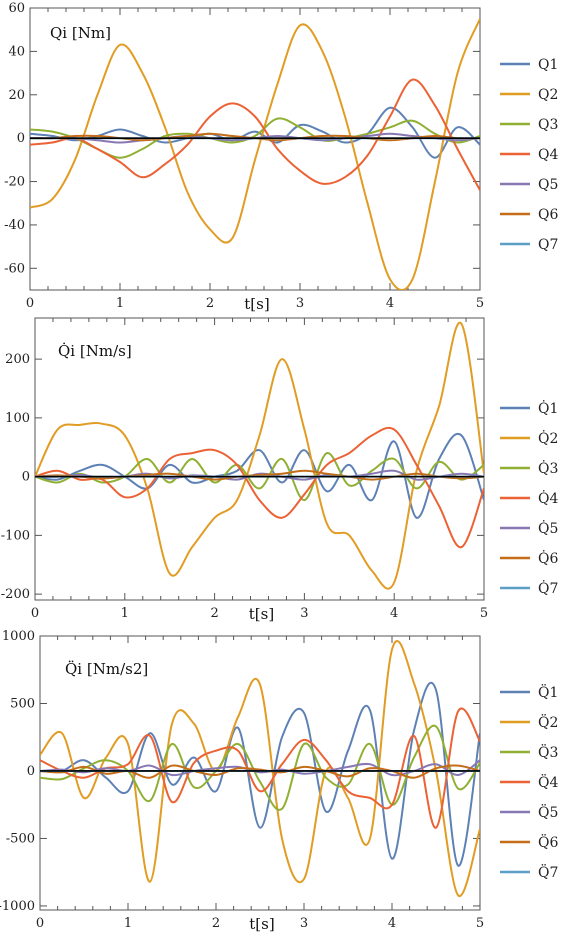 This screenshot has height=944, width=564. Describe the element at coordinates (35, 613) in the screenshot. I see `mid-x-tick-label: 0` at that location.